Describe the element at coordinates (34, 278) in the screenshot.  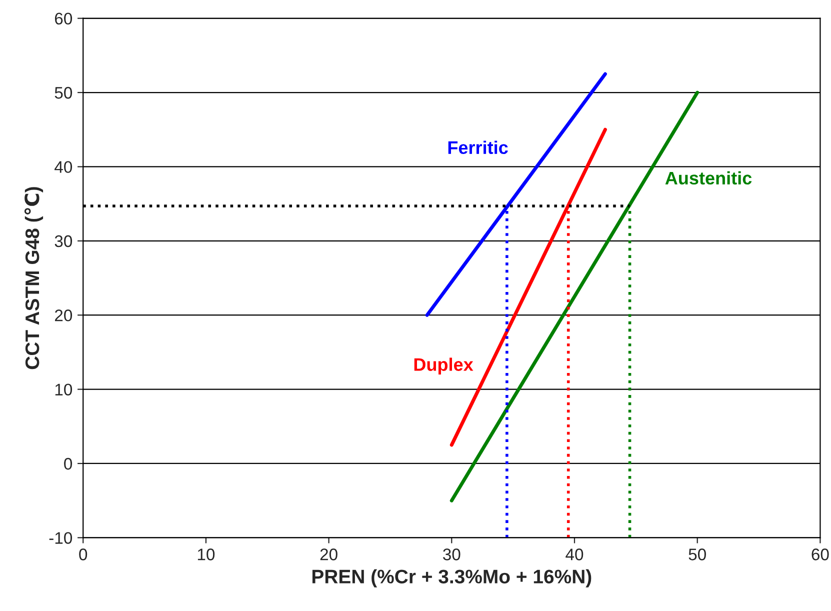
I see `y-axis-title: CCT ASTM G48 (℃)` at that location.